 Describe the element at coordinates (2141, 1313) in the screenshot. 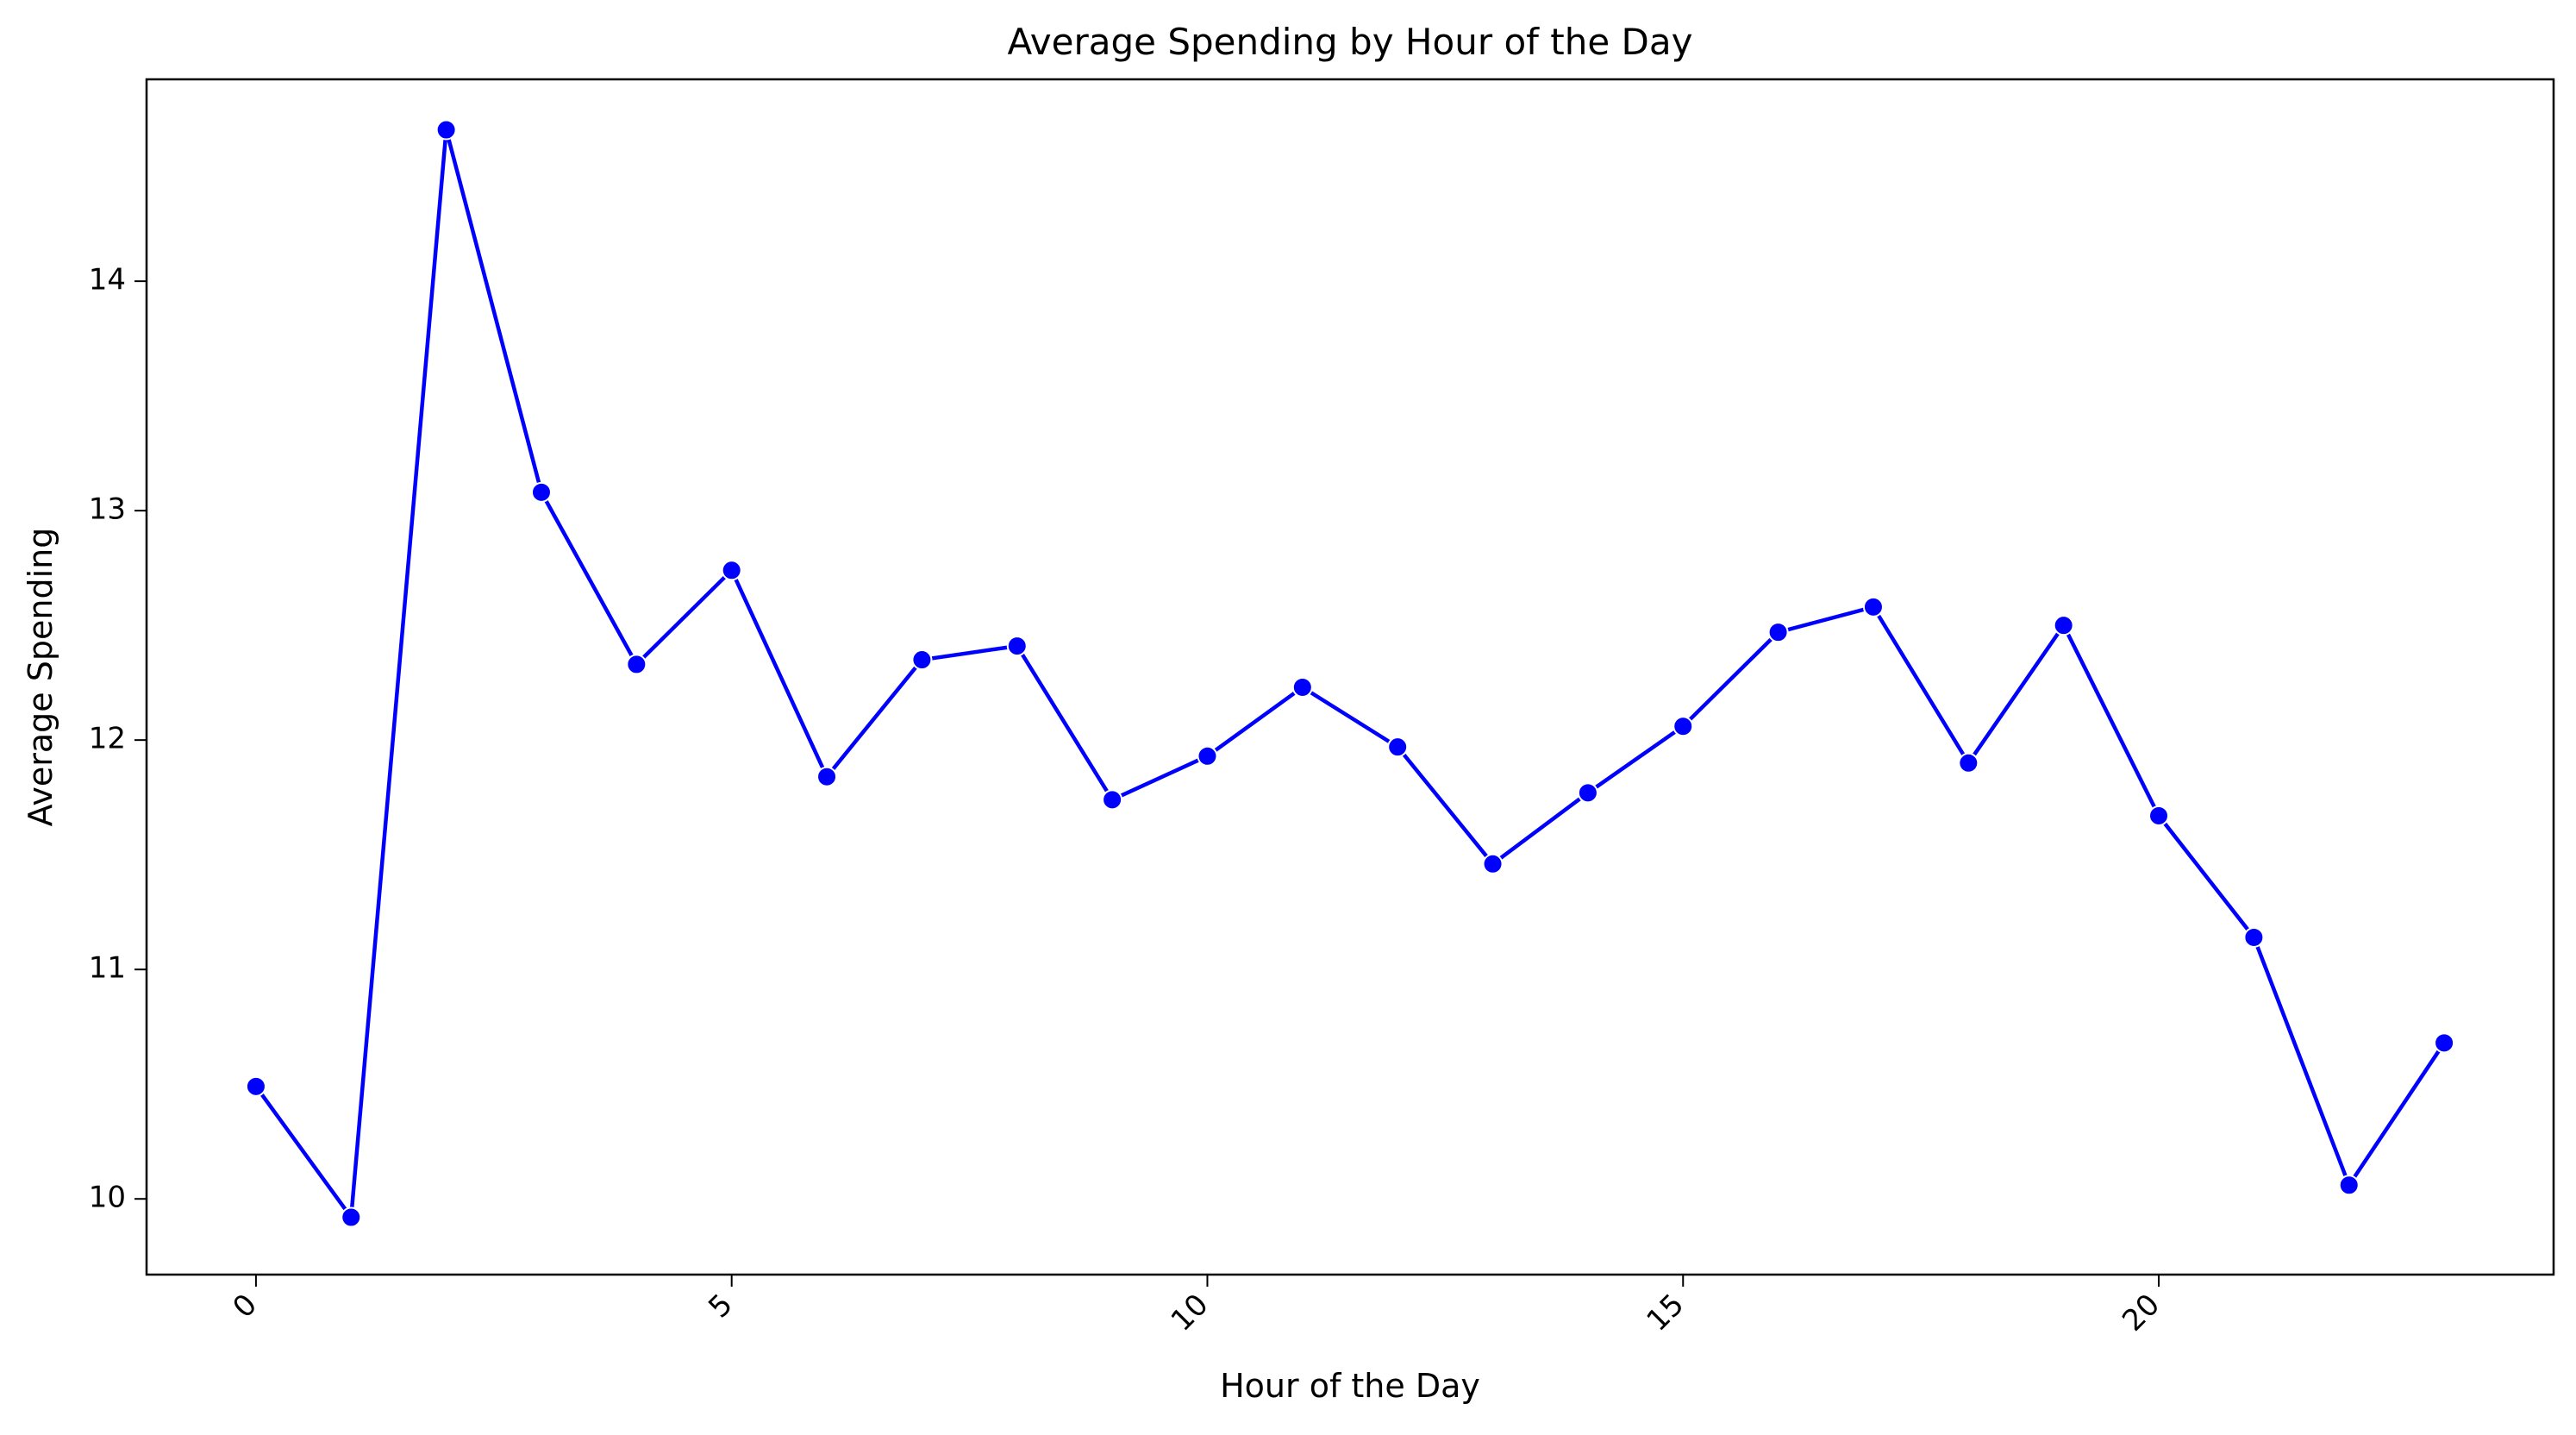

I see `x-tick-label: 20` at that location.